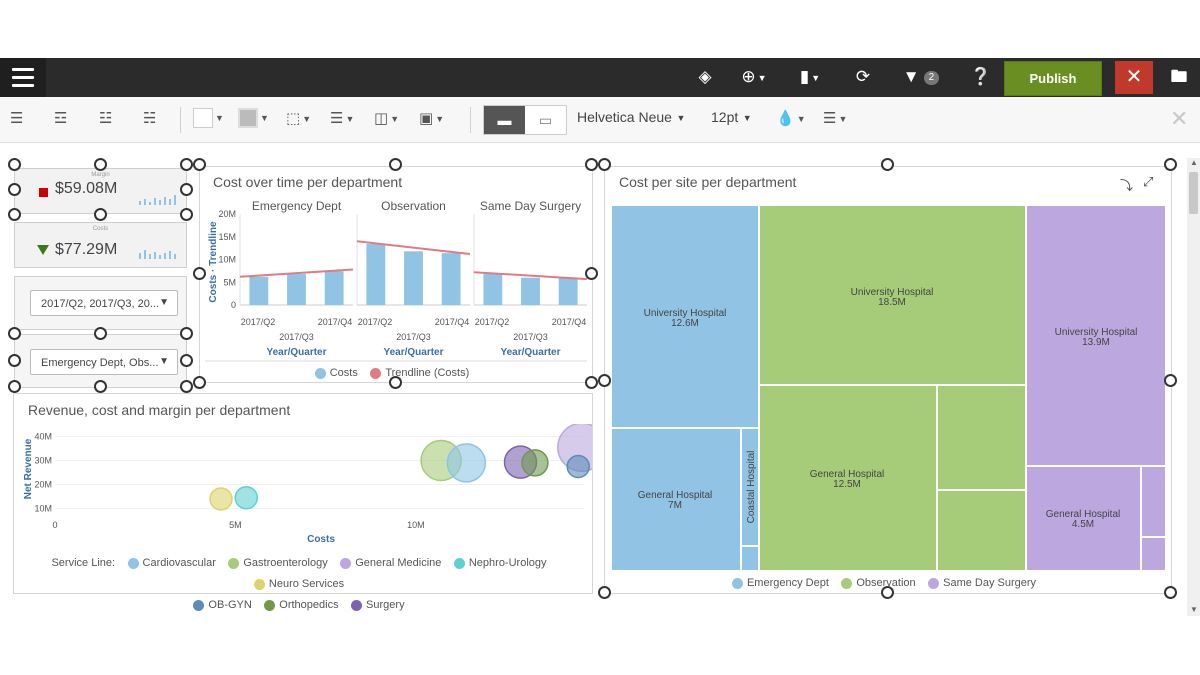  Describe the element at coordinates (705, 76) in the screenshot. I see `diamond-navigate-icon: ◈` at that location.